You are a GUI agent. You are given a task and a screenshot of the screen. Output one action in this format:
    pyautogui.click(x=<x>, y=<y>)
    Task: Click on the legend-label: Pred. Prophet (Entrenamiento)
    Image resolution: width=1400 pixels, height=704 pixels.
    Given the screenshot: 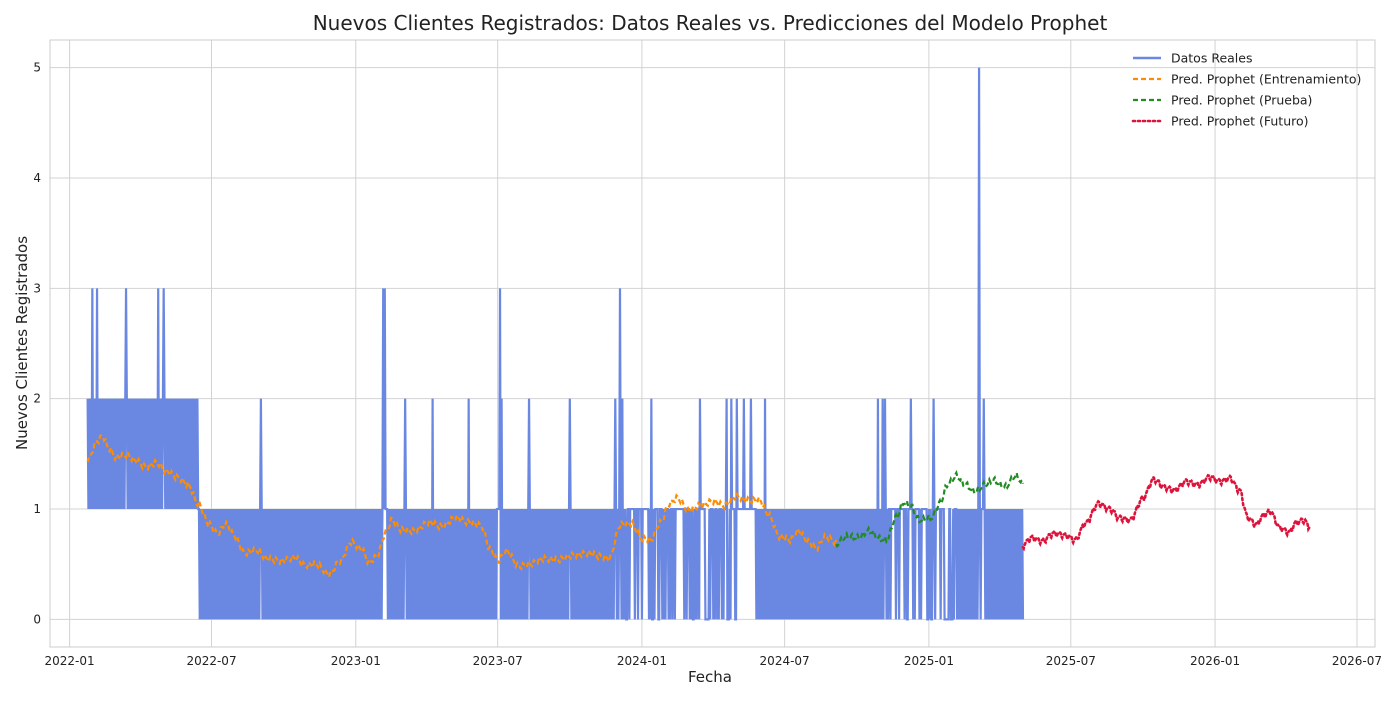 What is the action you would take?
    pyautogui.click(x=1266, y=79)
    